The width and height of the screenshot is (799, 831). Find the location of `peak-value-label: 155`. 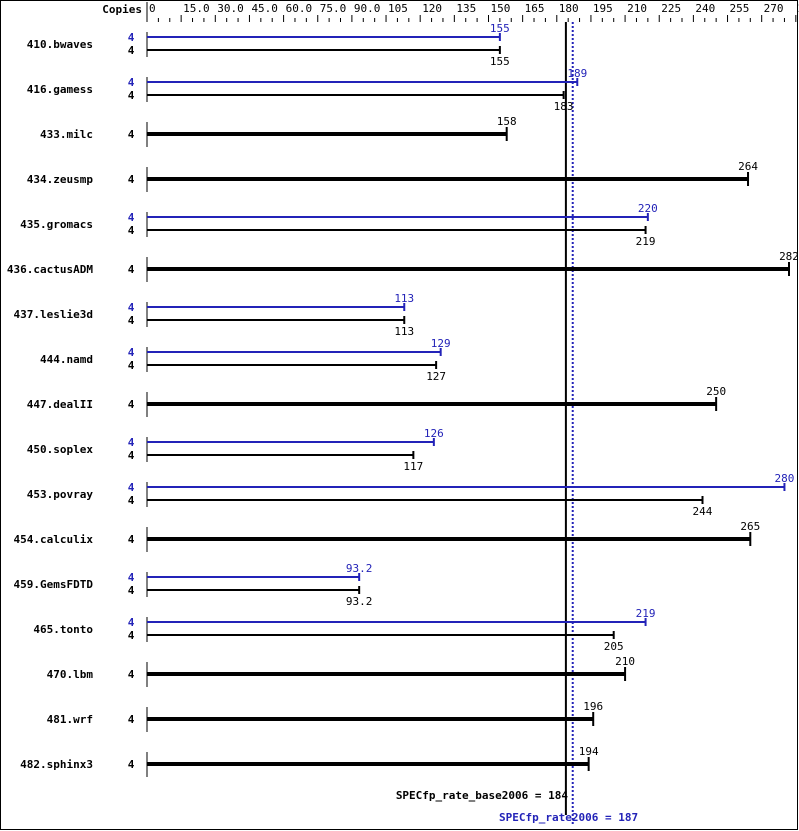

peak-value-label: 155 is located at coordinates (500, 28).